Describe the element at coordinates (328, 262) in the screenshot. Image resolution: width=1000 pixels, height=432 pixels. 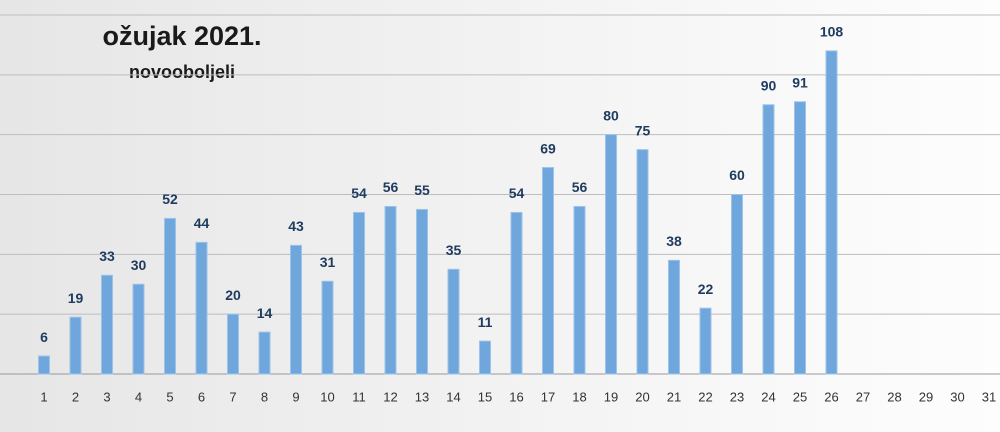
I see `data-label: 31` at that location.